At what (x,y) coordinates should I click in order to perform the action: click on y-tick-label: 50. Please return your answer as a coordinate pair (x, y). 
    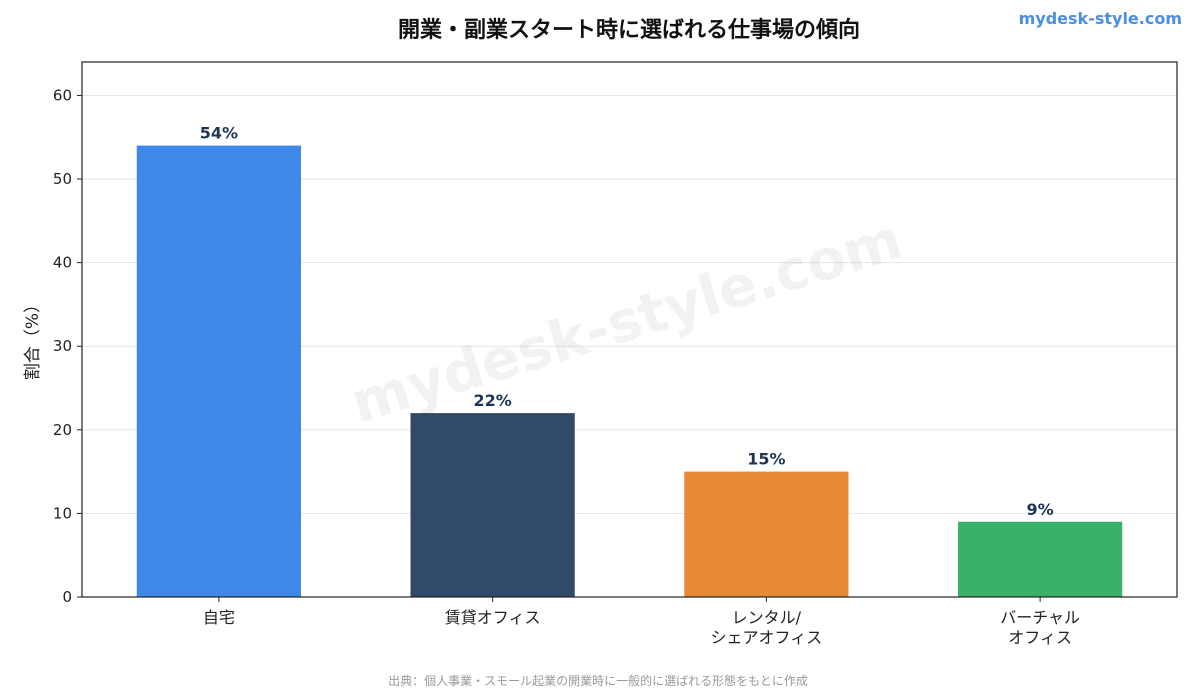
    Looking at the image, I should click on (62, 179).